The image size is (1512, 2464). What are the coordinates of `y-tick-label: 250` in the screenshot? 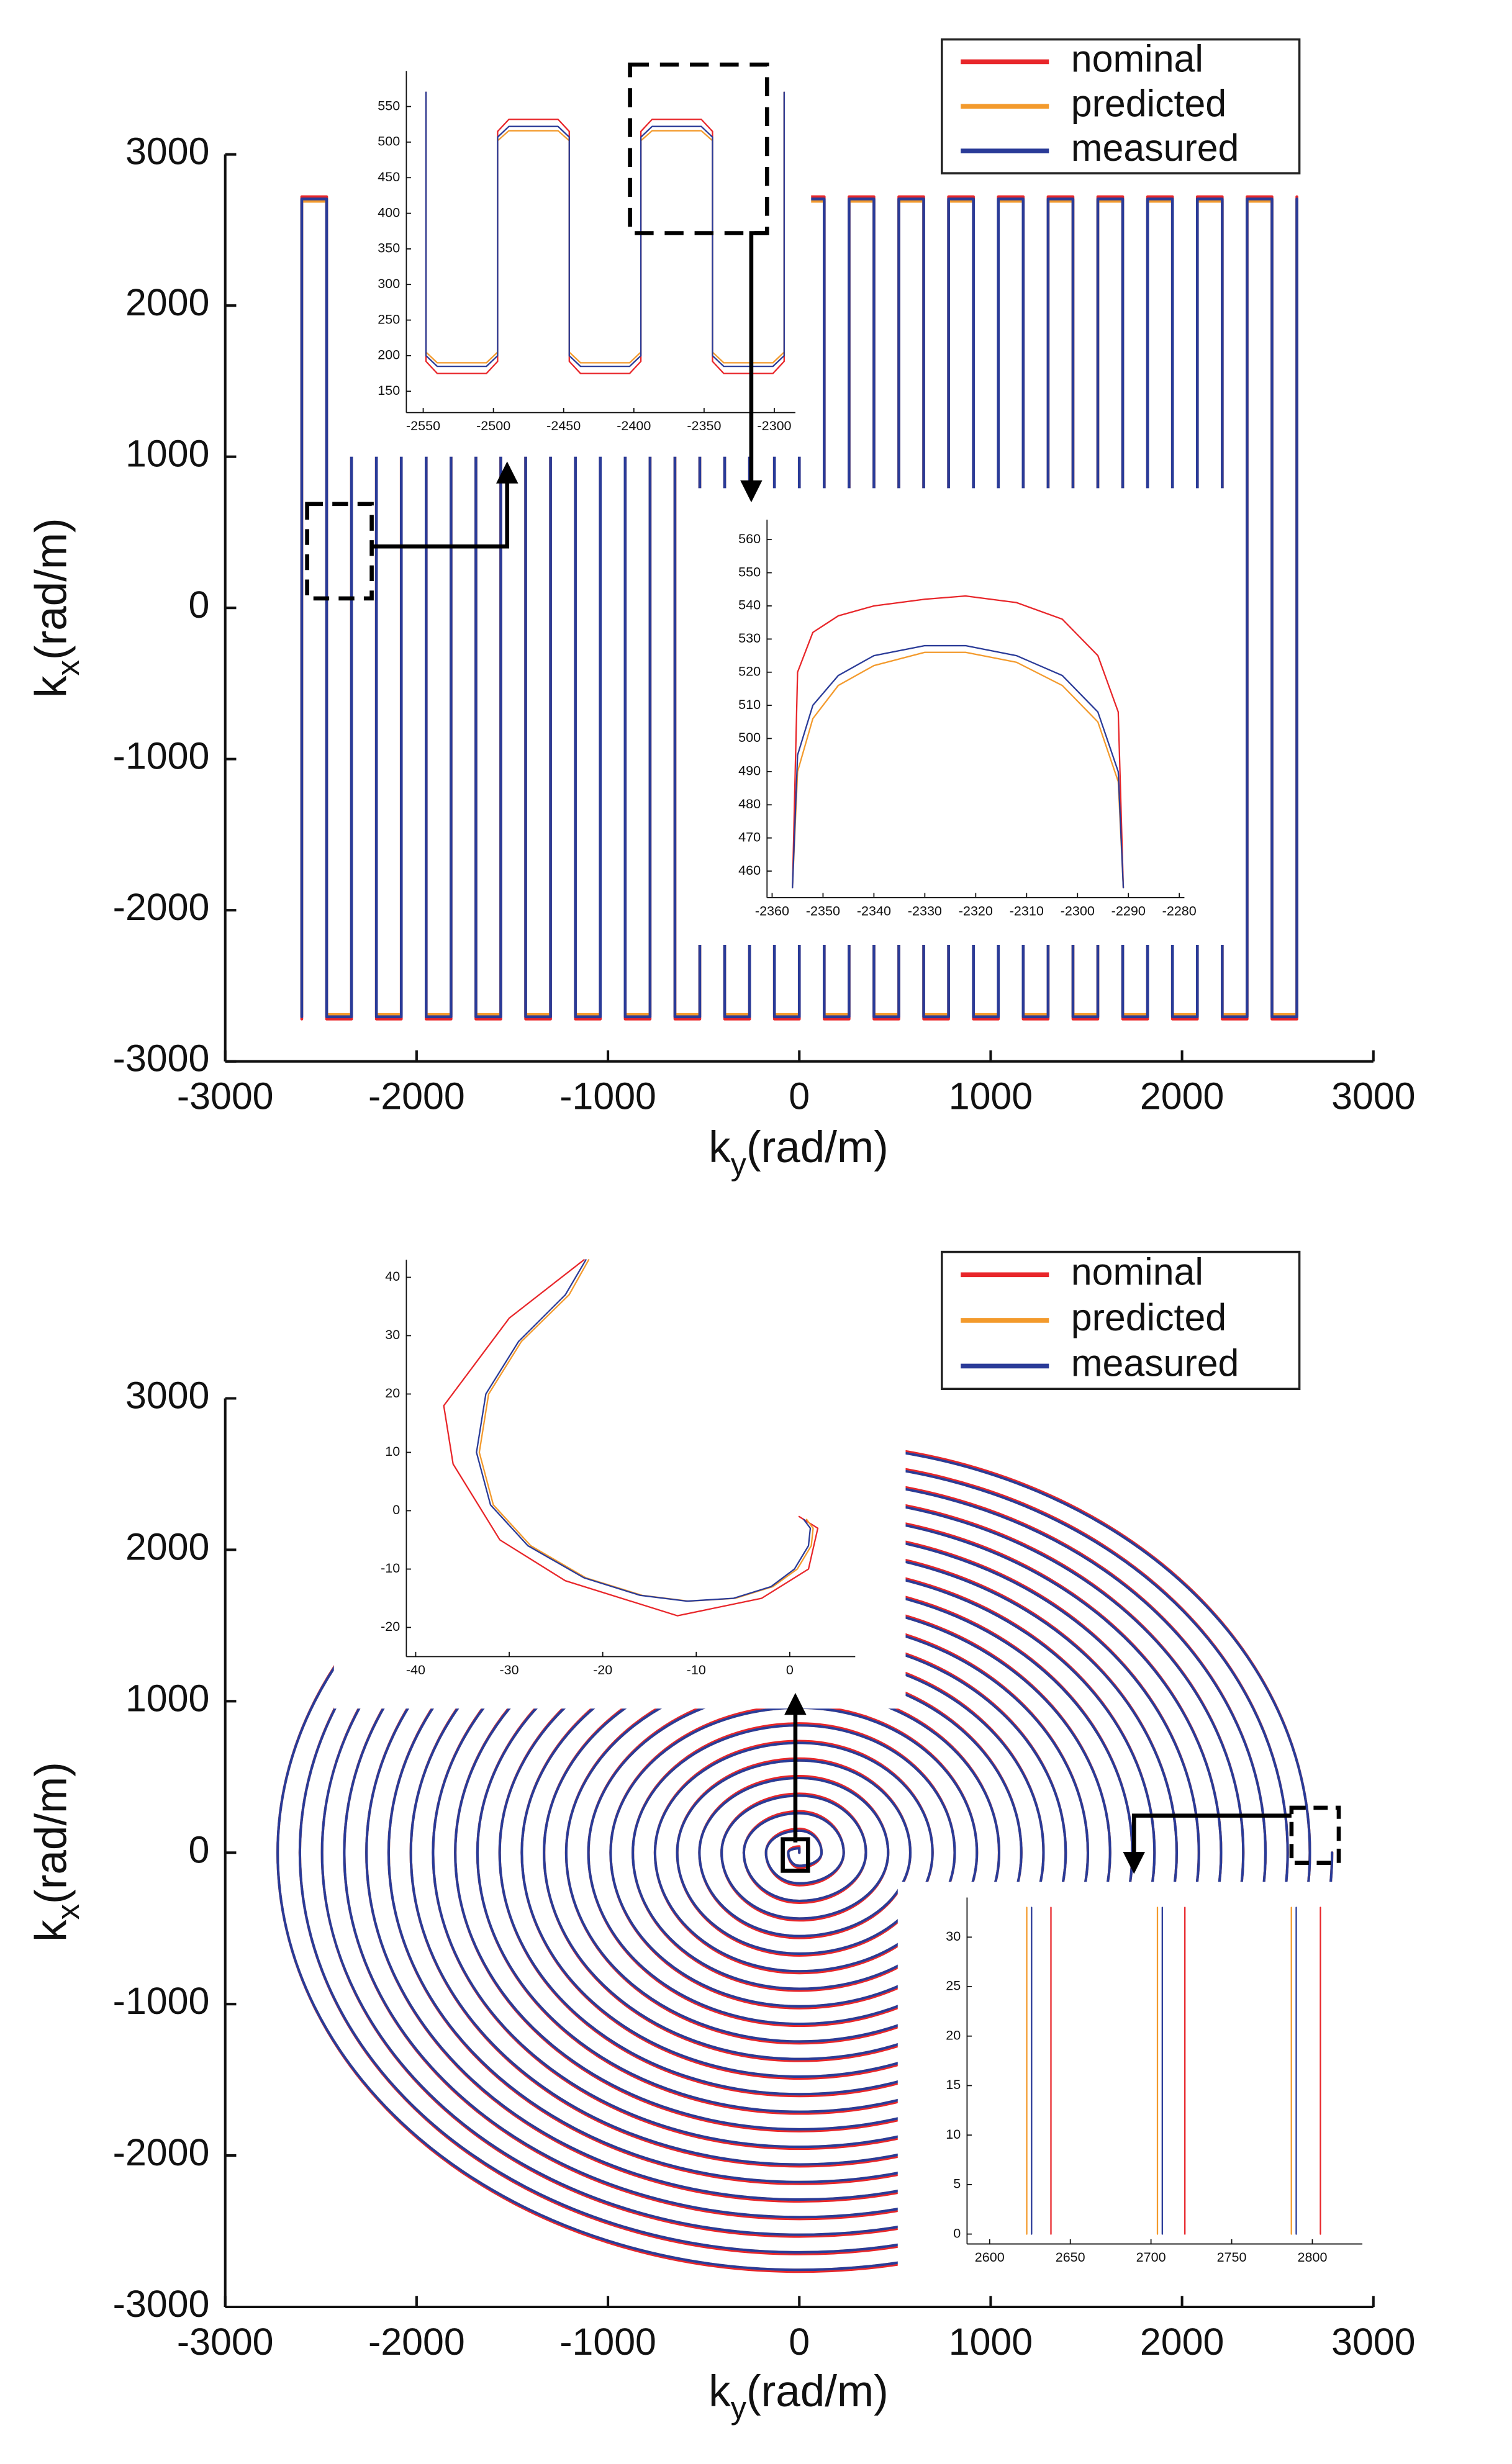 It's located at (389, 319).